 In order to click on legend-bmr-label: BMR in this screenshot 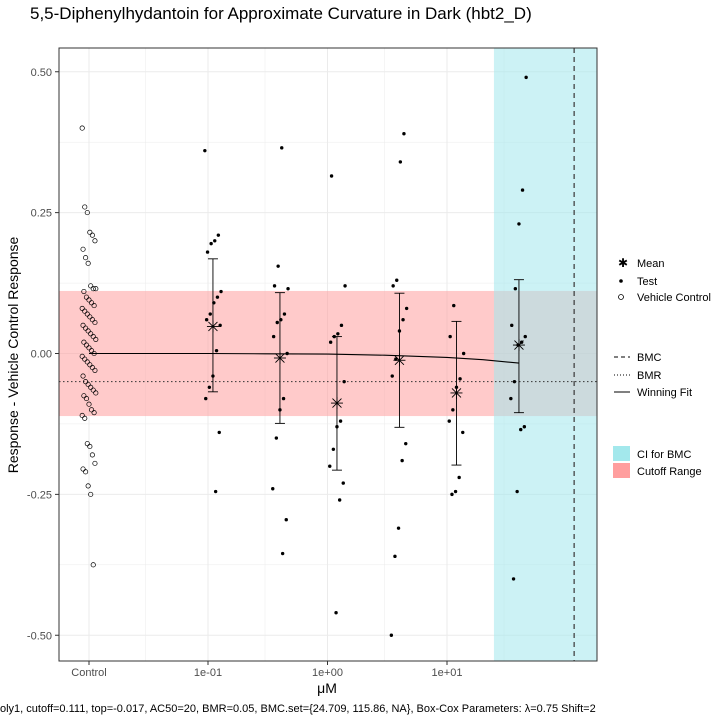, I will do `click(649, 376)`.